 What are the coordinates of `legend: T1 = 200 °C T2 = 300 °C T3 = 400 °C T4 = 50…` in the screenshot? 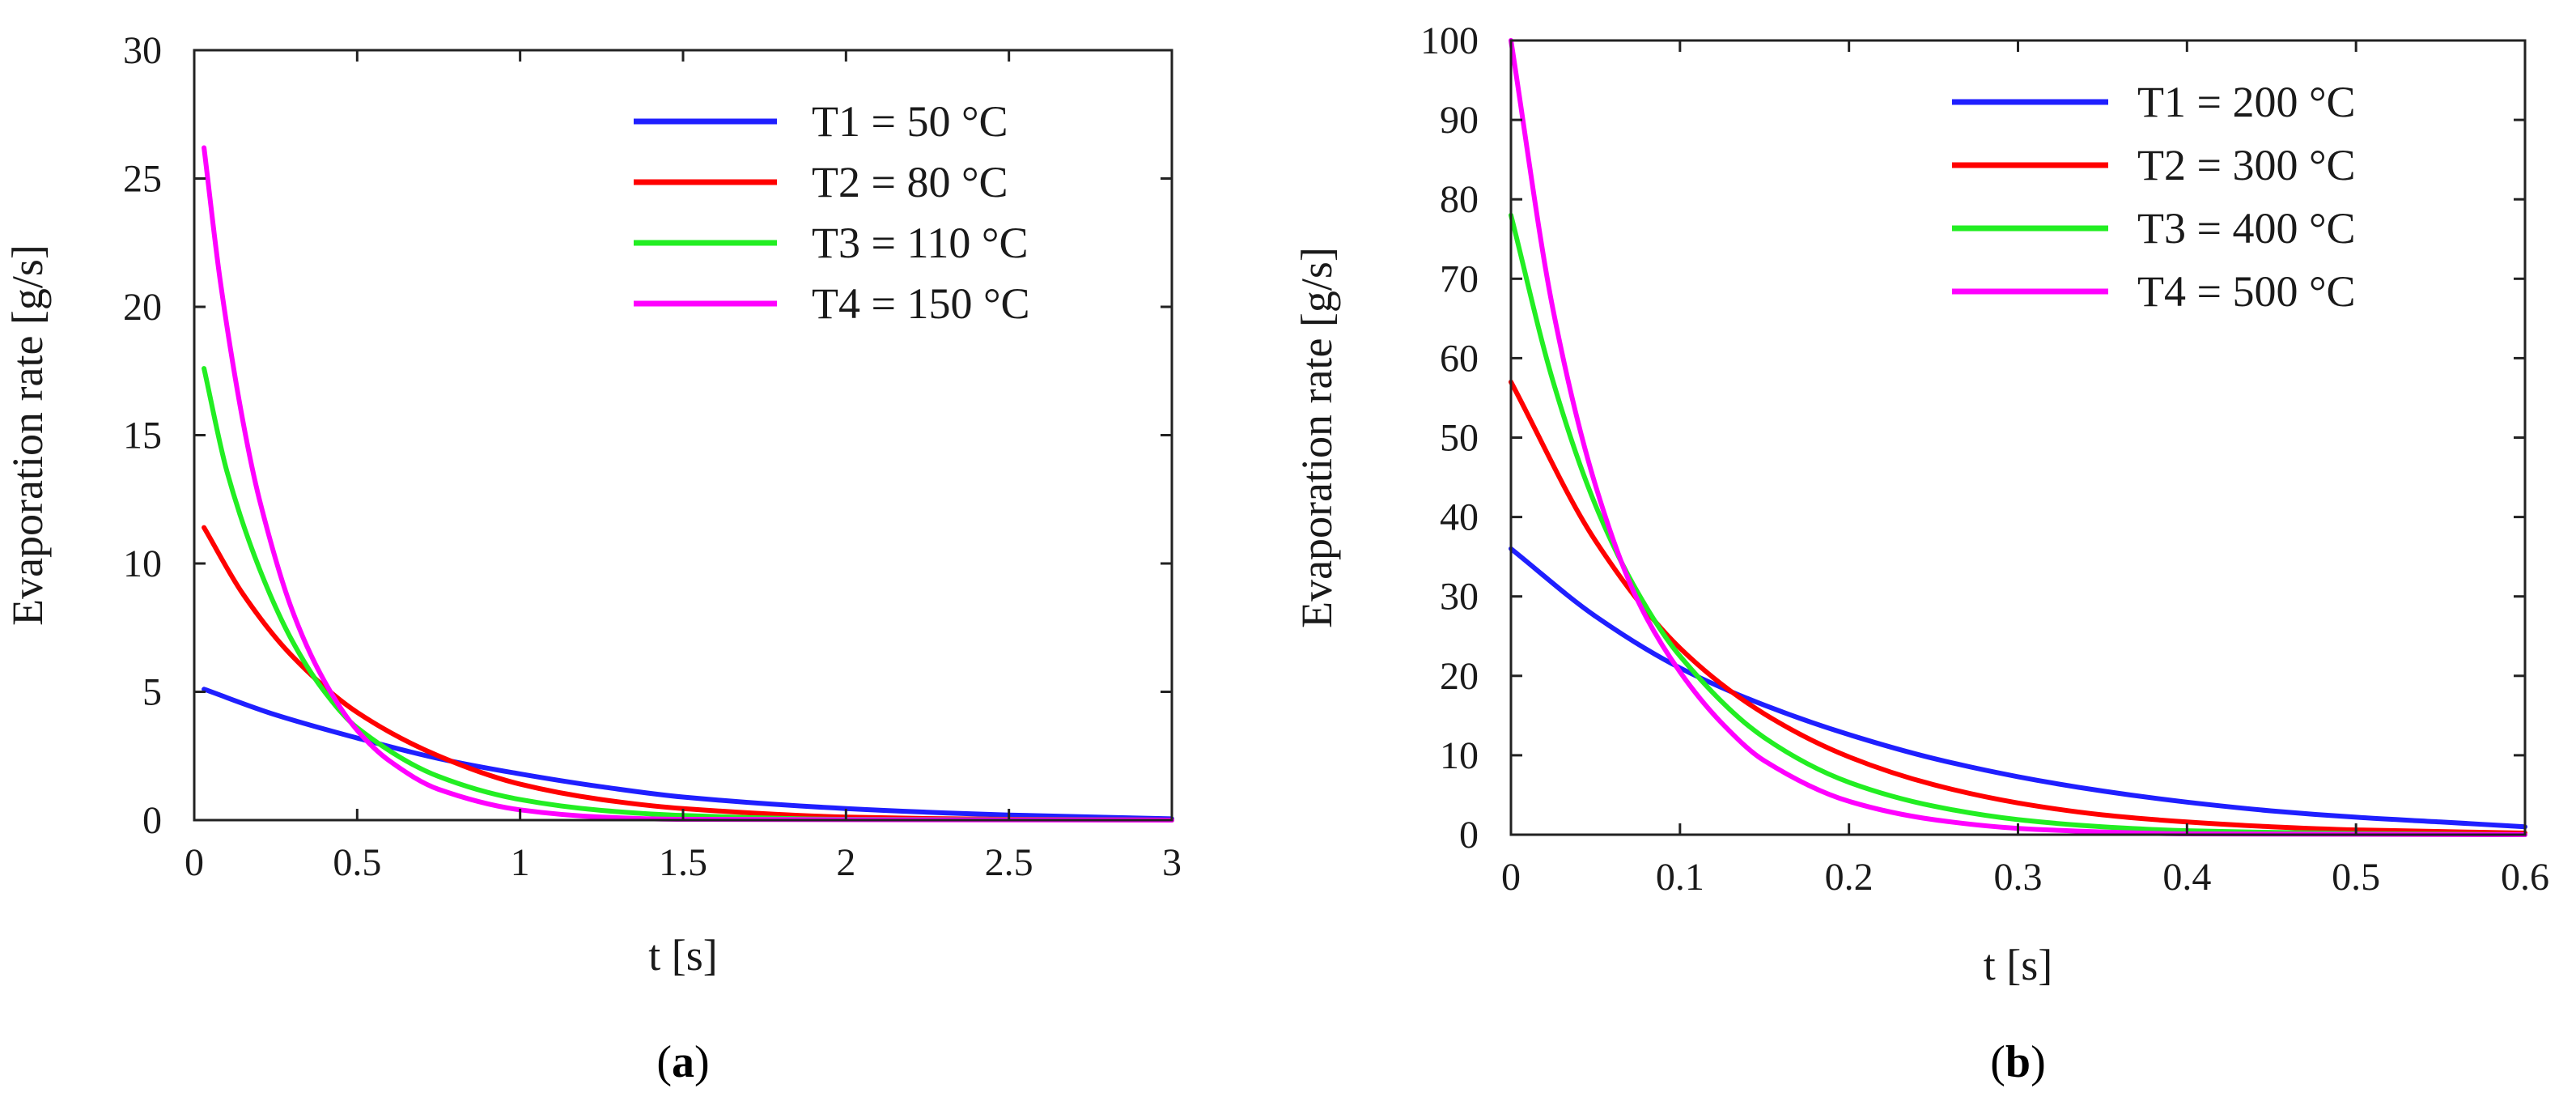 It's located at (2154, 197).